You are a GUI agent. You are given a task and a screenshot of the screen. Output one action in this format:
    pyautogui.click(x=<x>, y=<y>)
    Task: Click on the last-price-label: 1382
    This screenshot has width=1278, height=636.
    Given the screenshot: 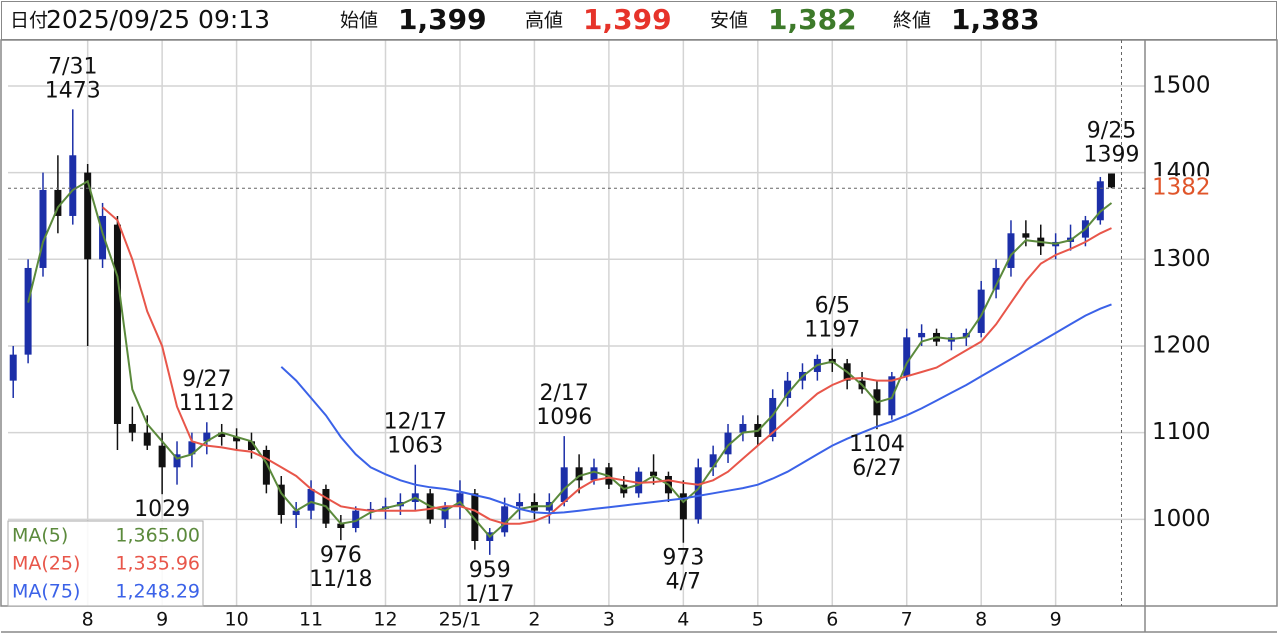 What is the action you would take?
    pyautogui.click(x=1181, y=188)
    